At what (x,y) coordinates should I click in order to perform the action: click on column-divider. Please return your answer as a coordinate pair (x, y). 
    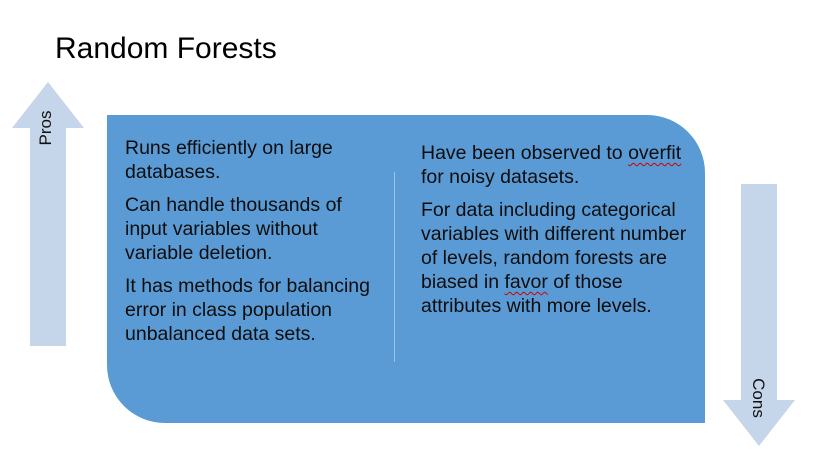
    Looking at the image, I should click on (394, 267).